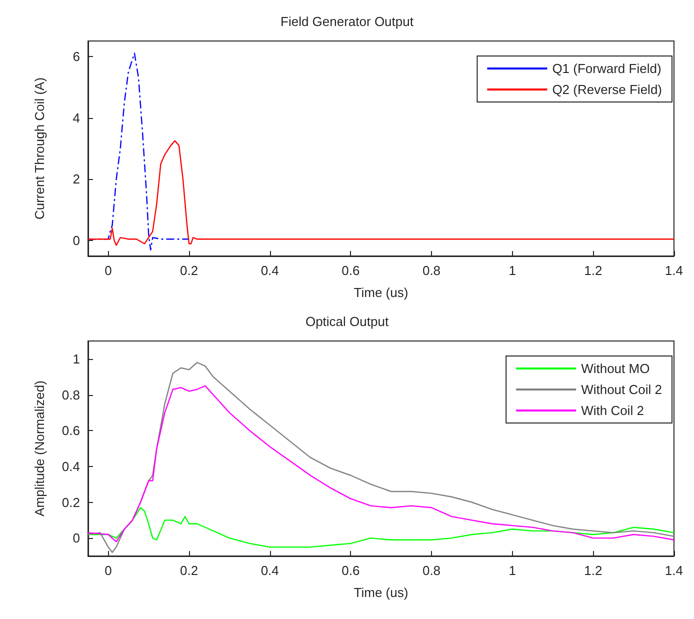 The image size is (694, 619). What do you see at coordinates (39, 148) in the screenshot?
I see `y-axis-title: Current Through Coil (A)` at bounding box center [39, 148].